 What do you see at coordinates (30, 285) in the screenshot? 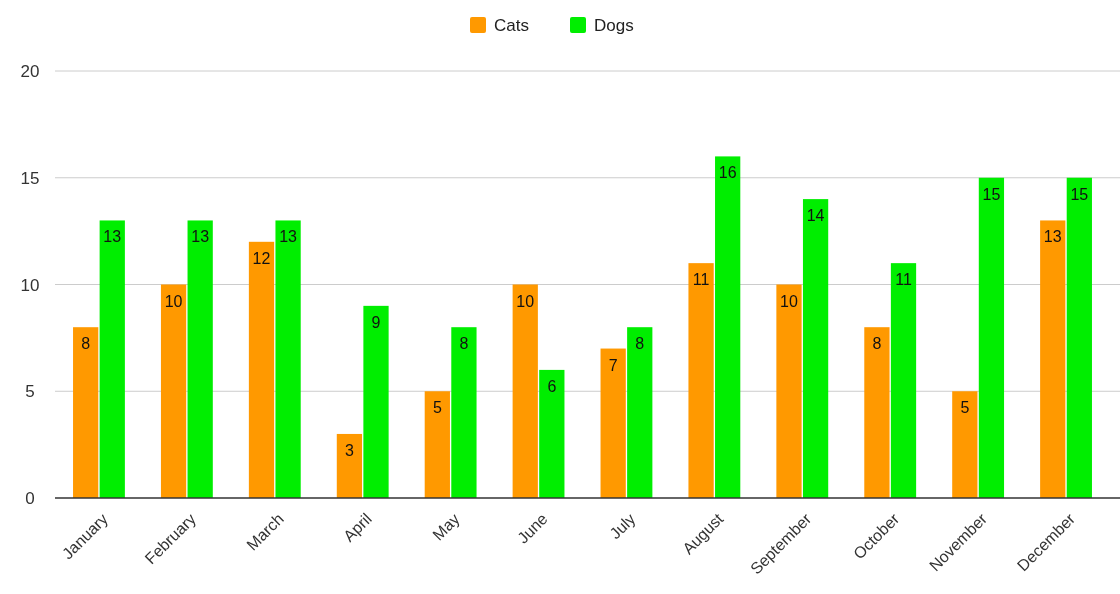
I see `y-tick-label: 10` at bounding box center [30, 285].